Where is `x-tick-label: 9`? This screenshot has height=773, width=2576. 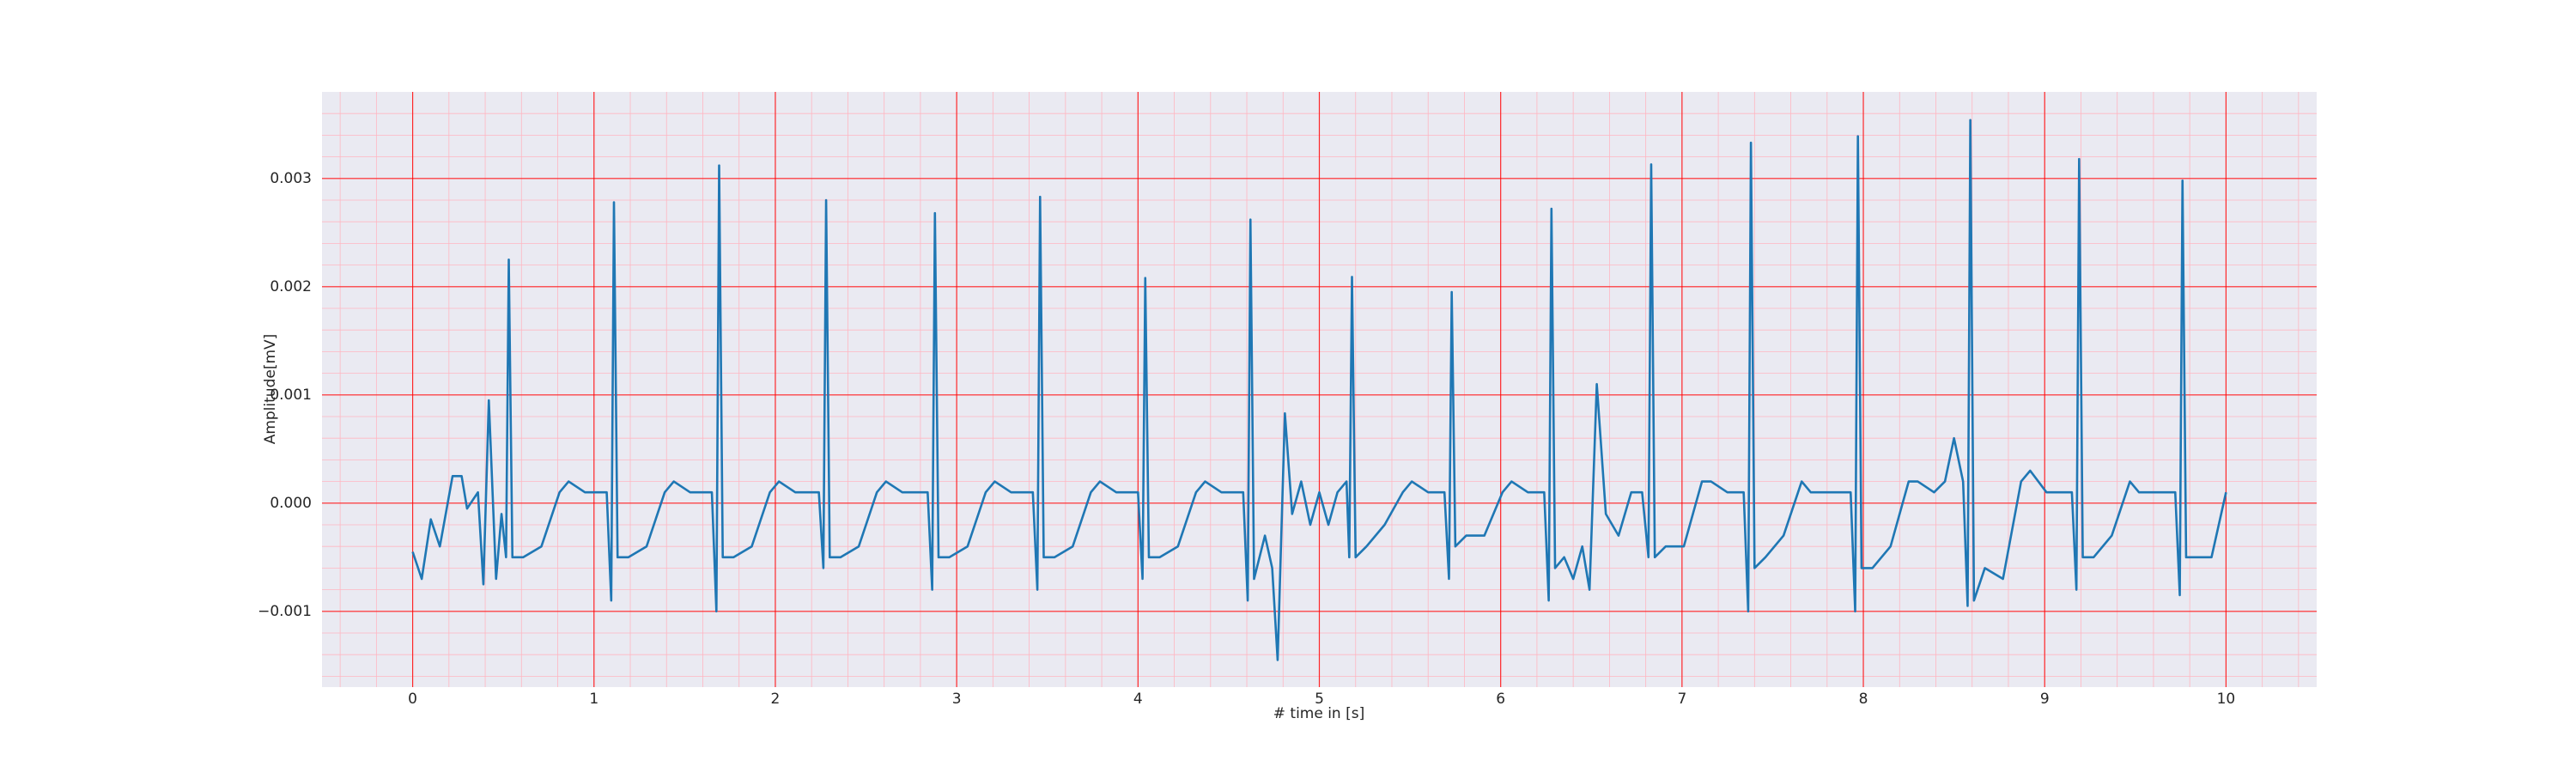 x-tick-label: 9 is located at coordinates (2045, 699).